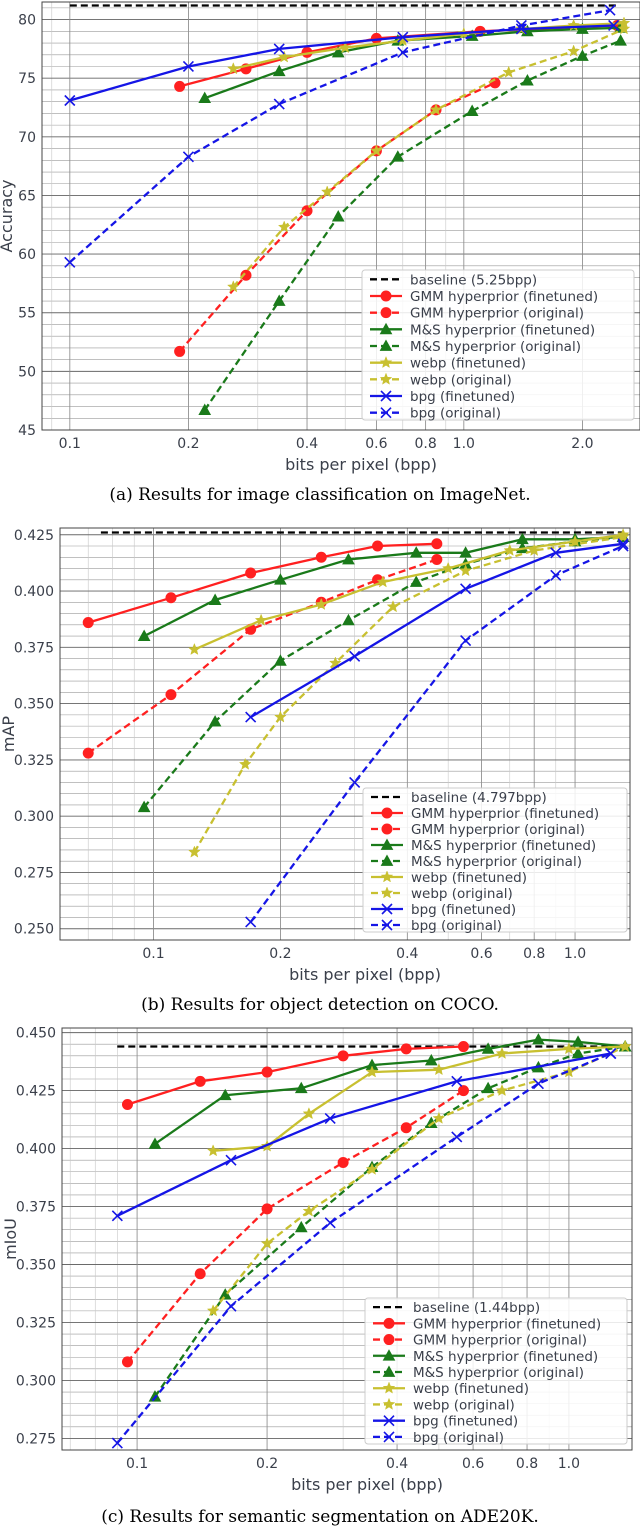 Image resolution: width=640 pixels, height=1535 pixels. Describe the element at coordinates (34, 761) in the screenshot. I see `y-tick-label: 0.325` at that location.